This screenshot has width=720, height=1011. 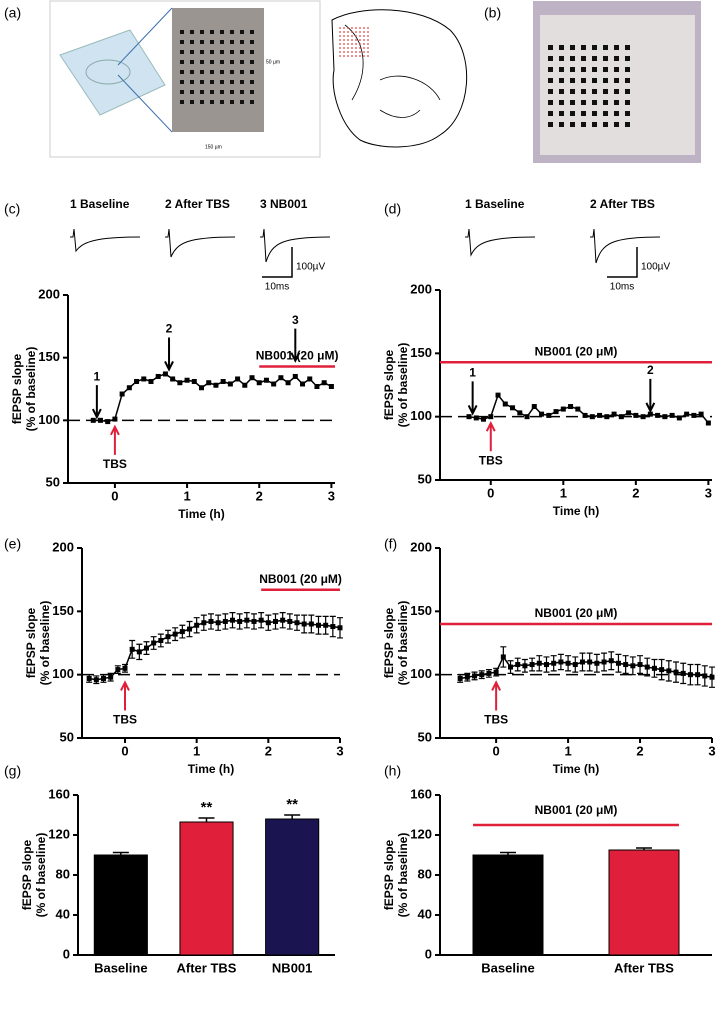 What do you see at coordinates (708, 492) in the screenshot?
I see `x-tick-label: 3` at bounding box center [708, 492].